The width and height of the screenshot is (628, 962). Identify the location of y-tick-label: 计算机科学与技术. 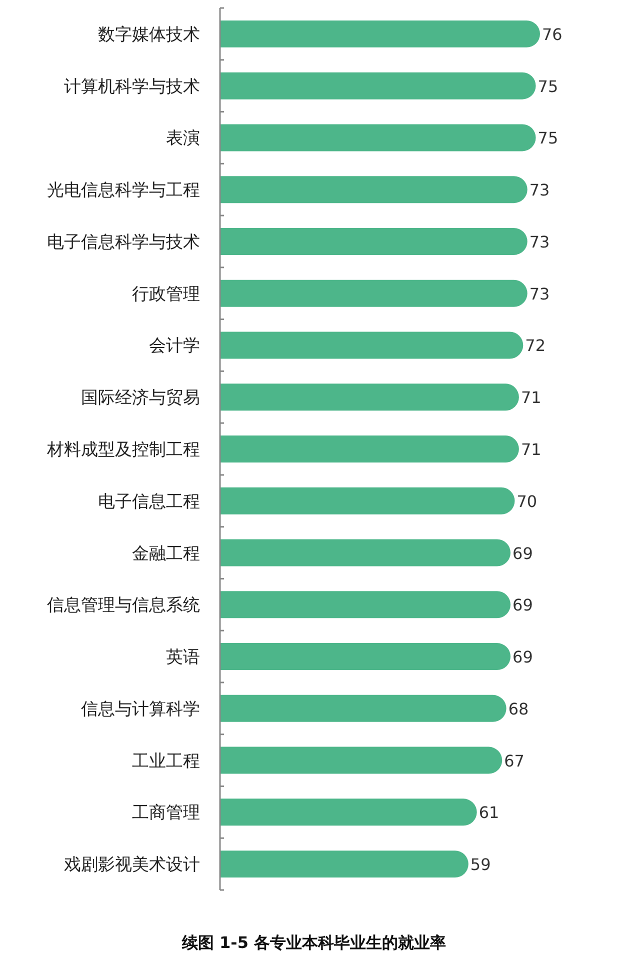
(132, 86).